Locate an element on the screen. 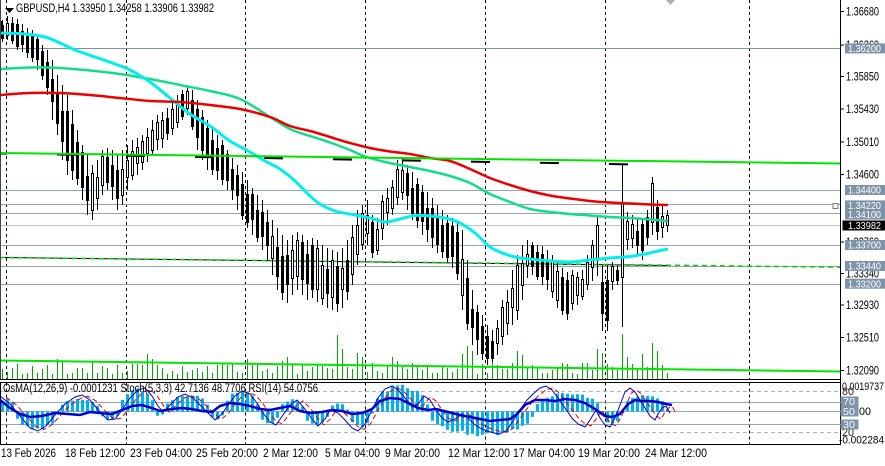 The height and width of the screenshot is (466, 885). svg-text: 13 Feb 2026 is located at coordinates (28, 454).